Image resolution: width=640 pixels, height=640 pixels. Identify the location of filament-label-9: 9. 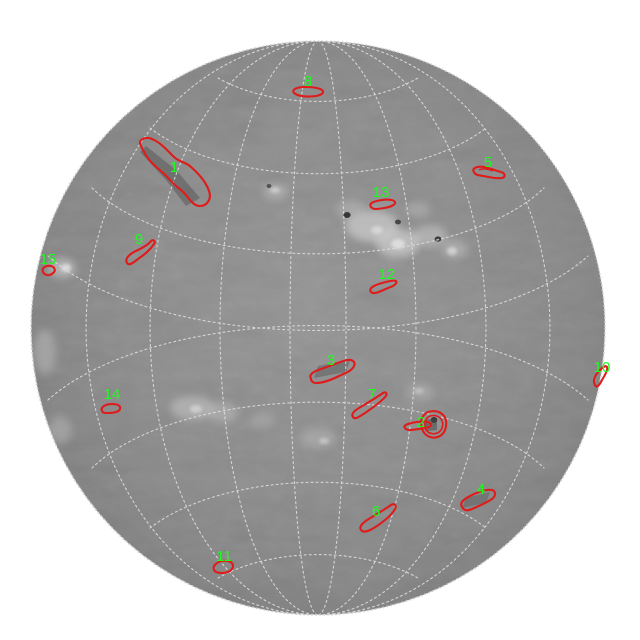
(139, 239).